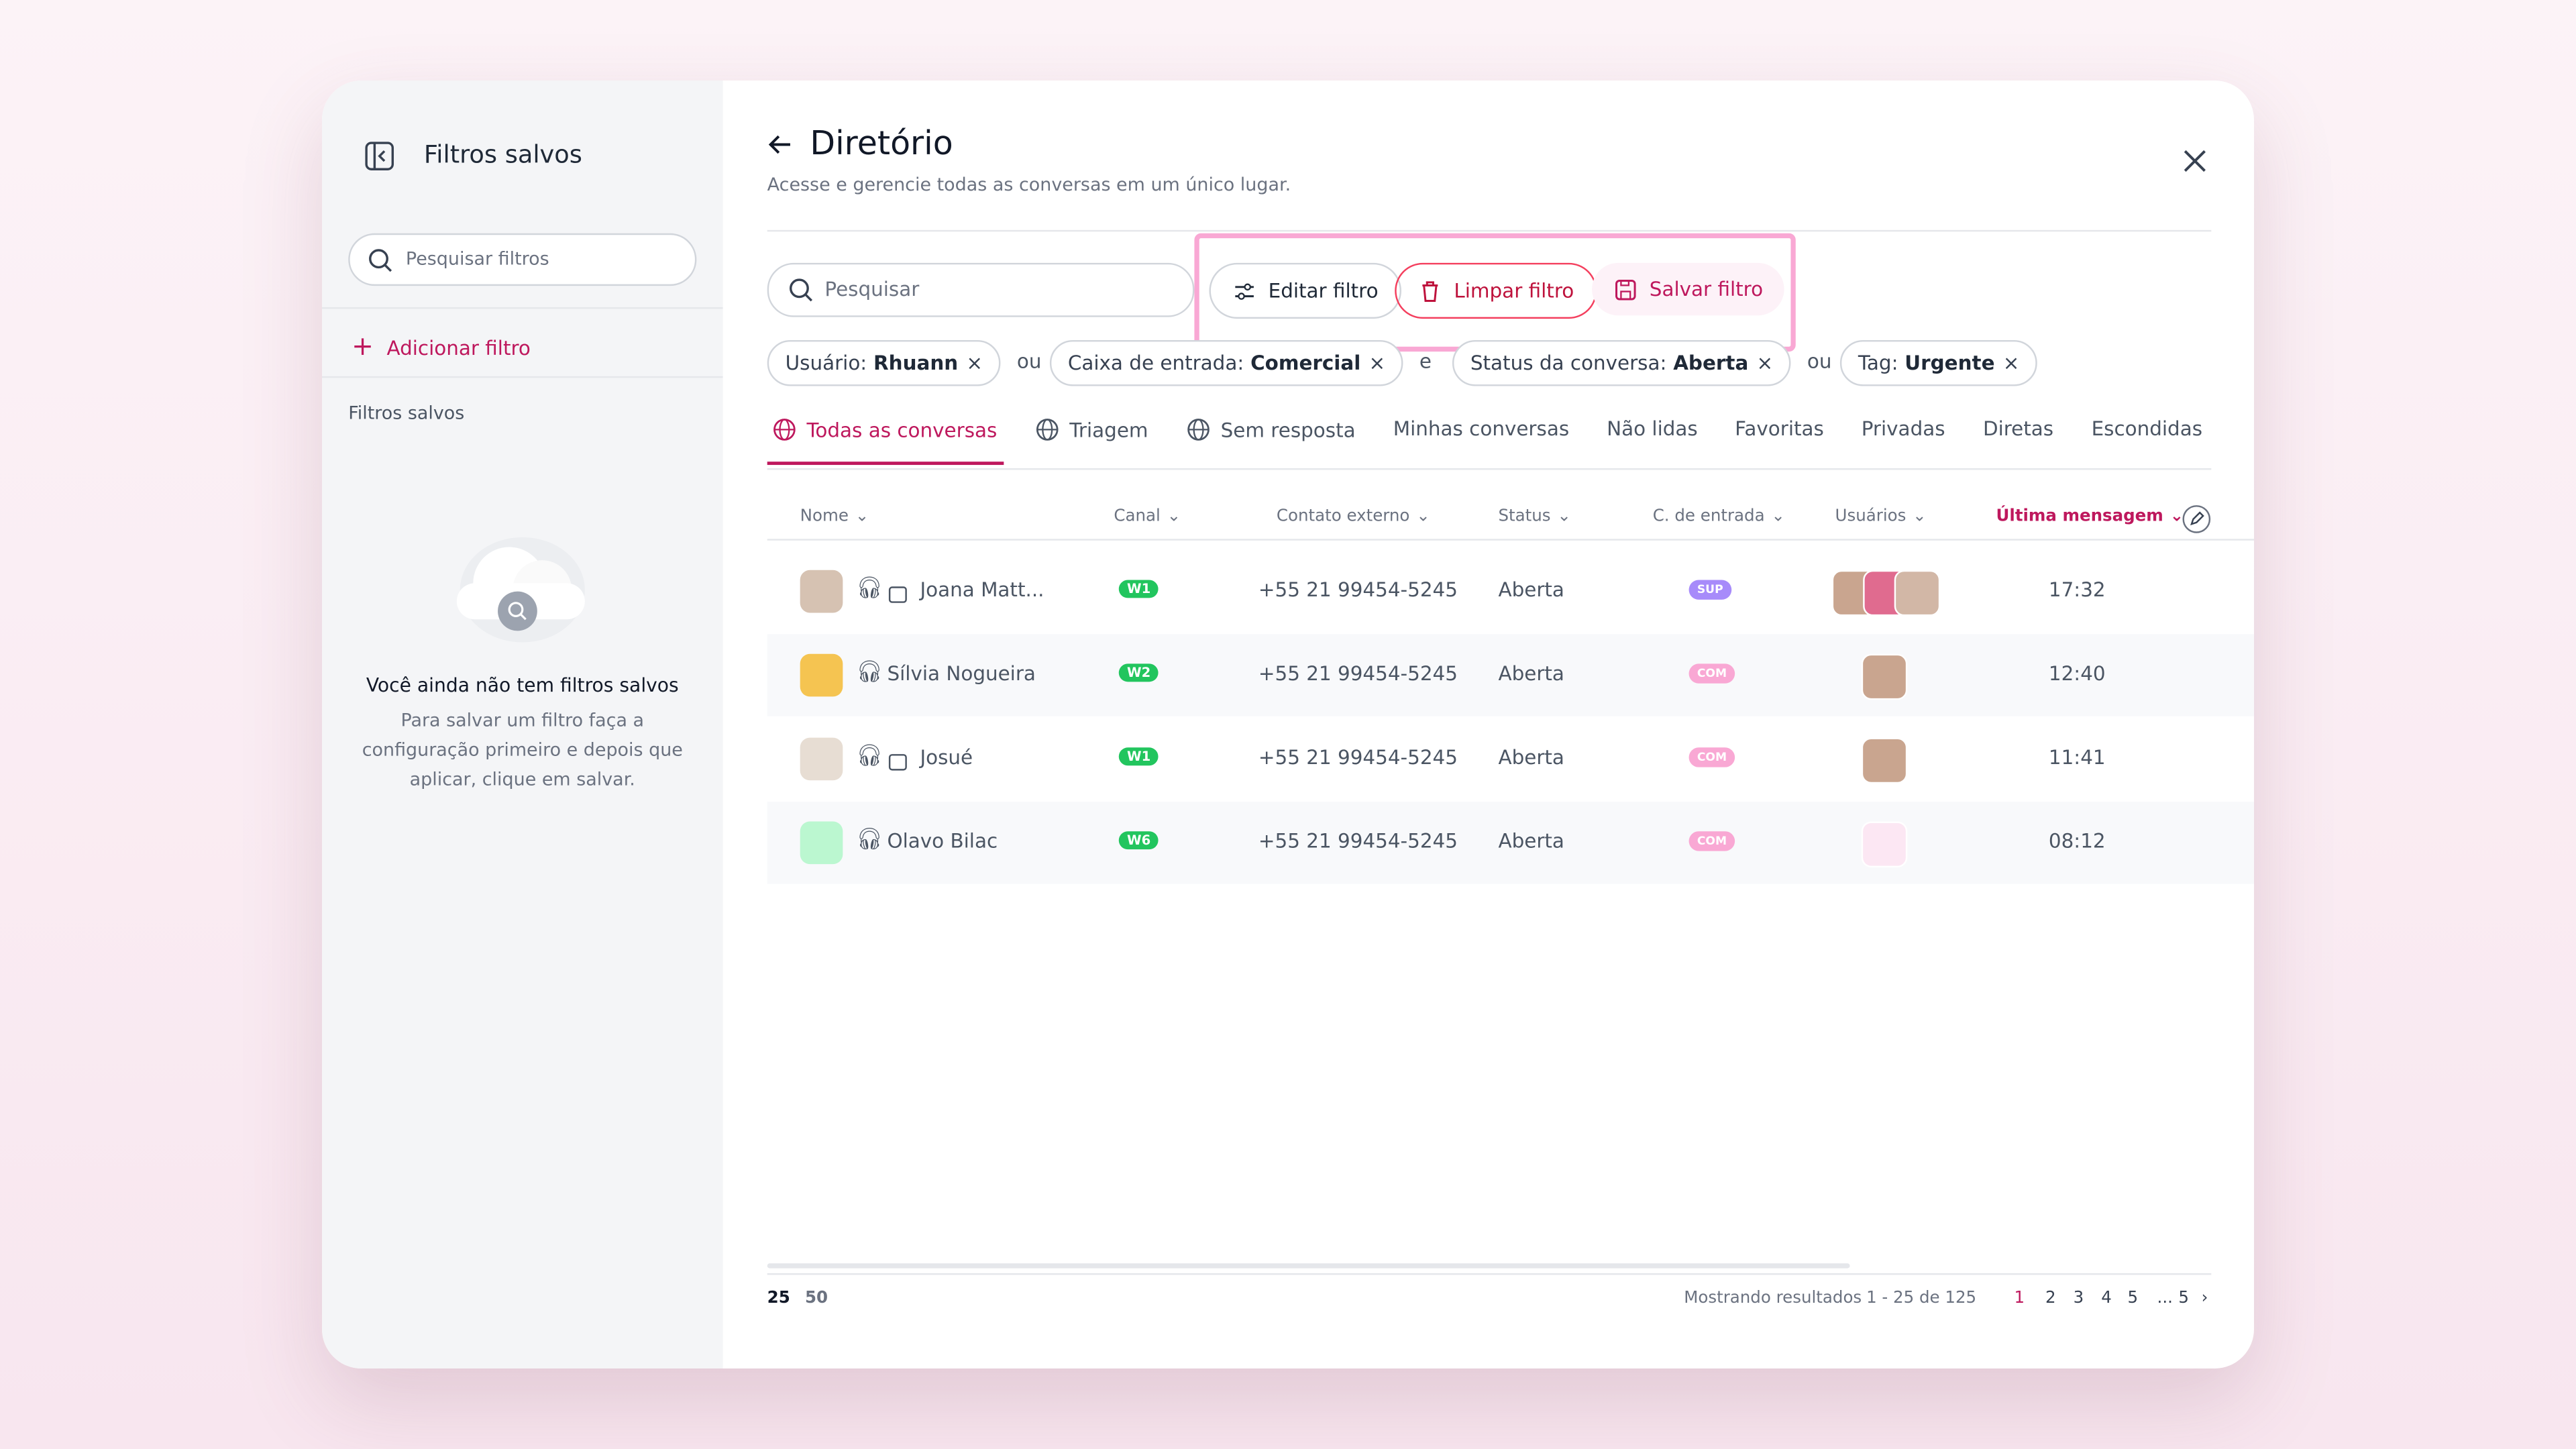 The width and height of the screenshot is (2576, 1449). Describe the element at coordinates (780, 144) in the screenshot. I see `back-icon` at that location.